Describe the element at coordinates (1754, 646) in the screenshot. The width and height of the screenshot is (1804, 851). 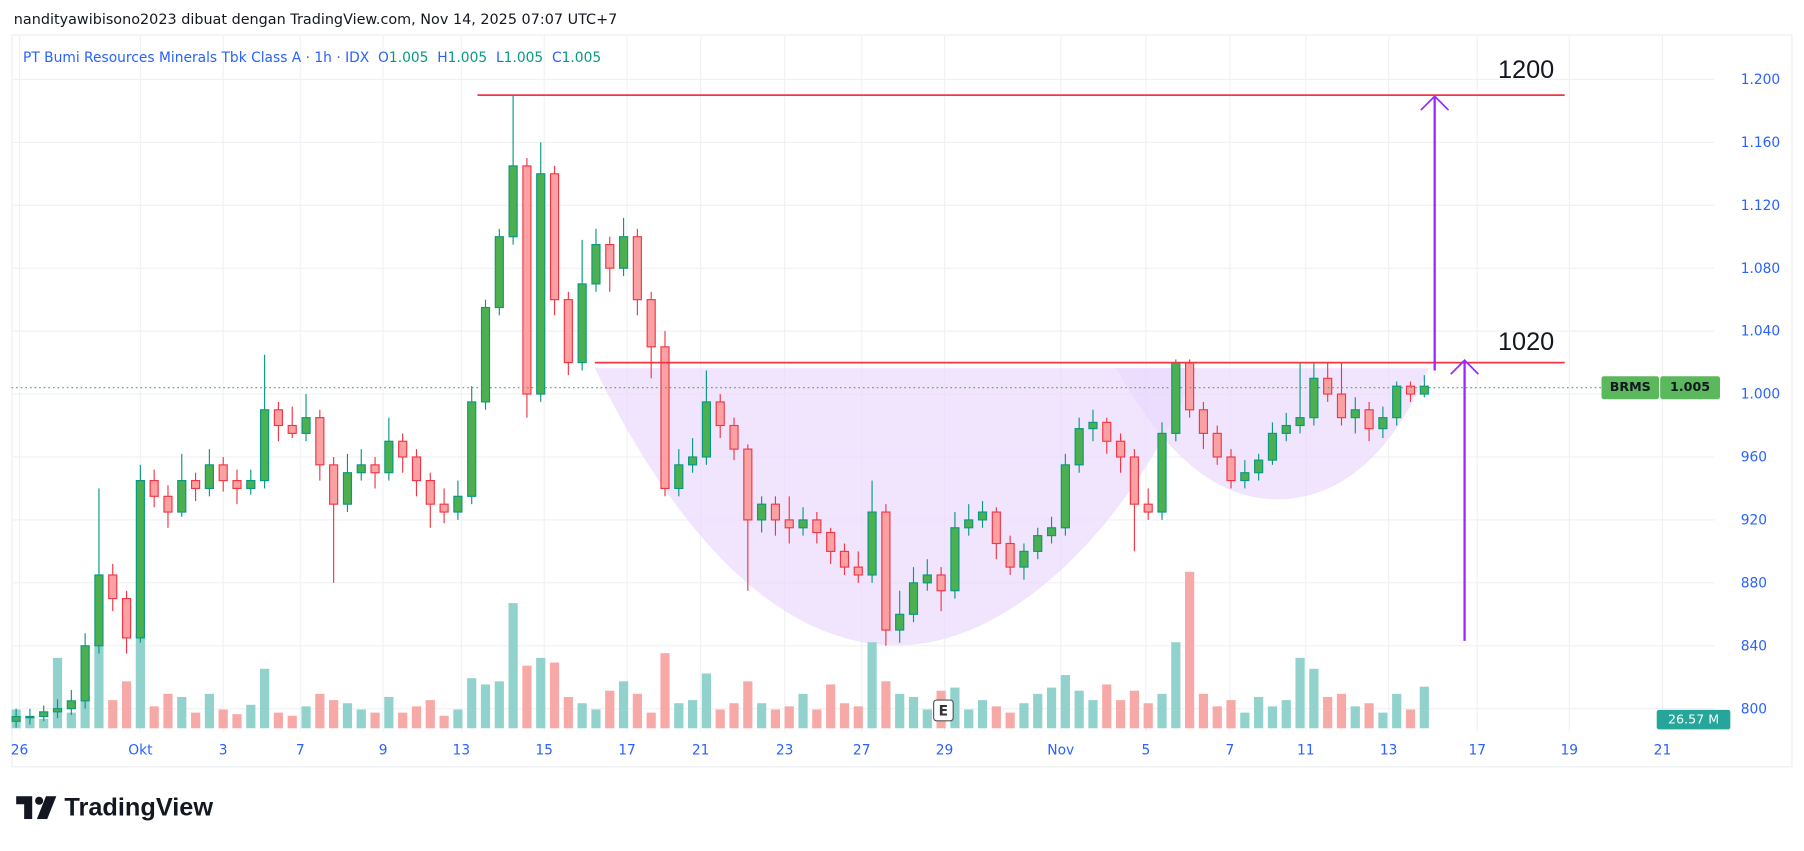
I see `price-tick-label: 840` at that location.